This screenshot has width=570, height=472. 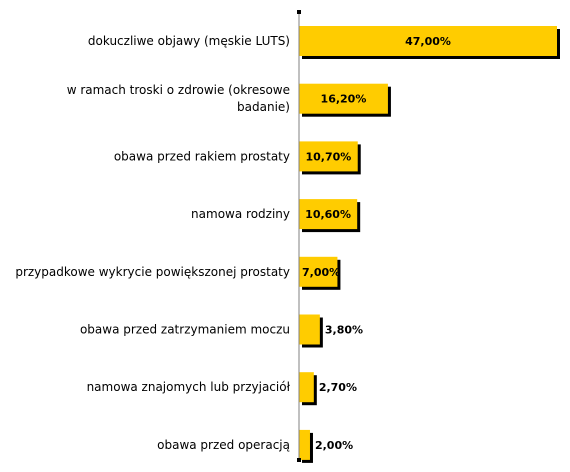 What do you see at coordinates (321, 272) in the screenshot?
I see `value-label: 7,00%` at bounding box center [321, 272].